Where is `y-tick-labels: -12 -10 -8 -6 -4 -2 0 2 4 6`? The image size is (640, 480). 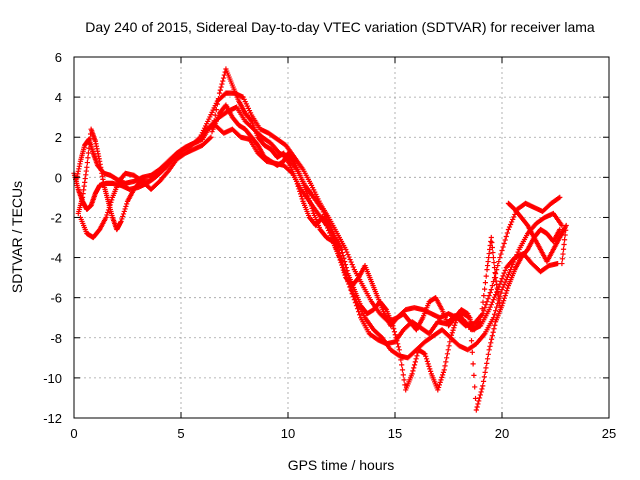
y-tick-labels: -12 -10 -8 -6 -4 -2 0 2 4 6 is located at coordinates (52, 238).